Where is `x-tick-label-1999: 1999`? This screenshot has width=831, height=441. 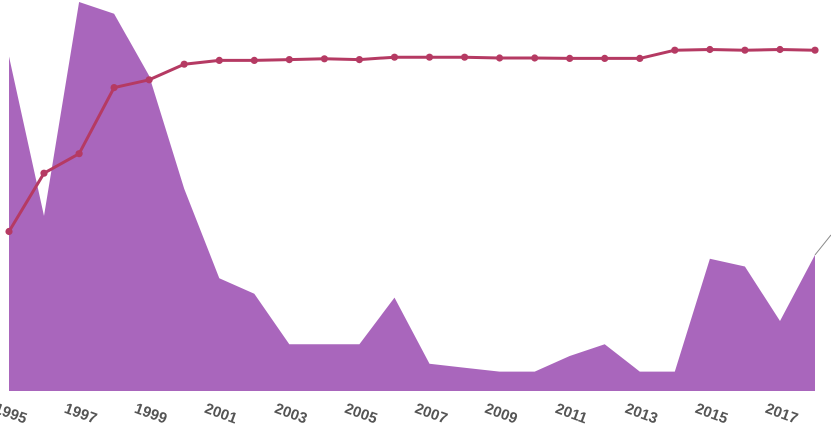 x-tick-label-1999: 1999 is located at coordinates (150, 413).